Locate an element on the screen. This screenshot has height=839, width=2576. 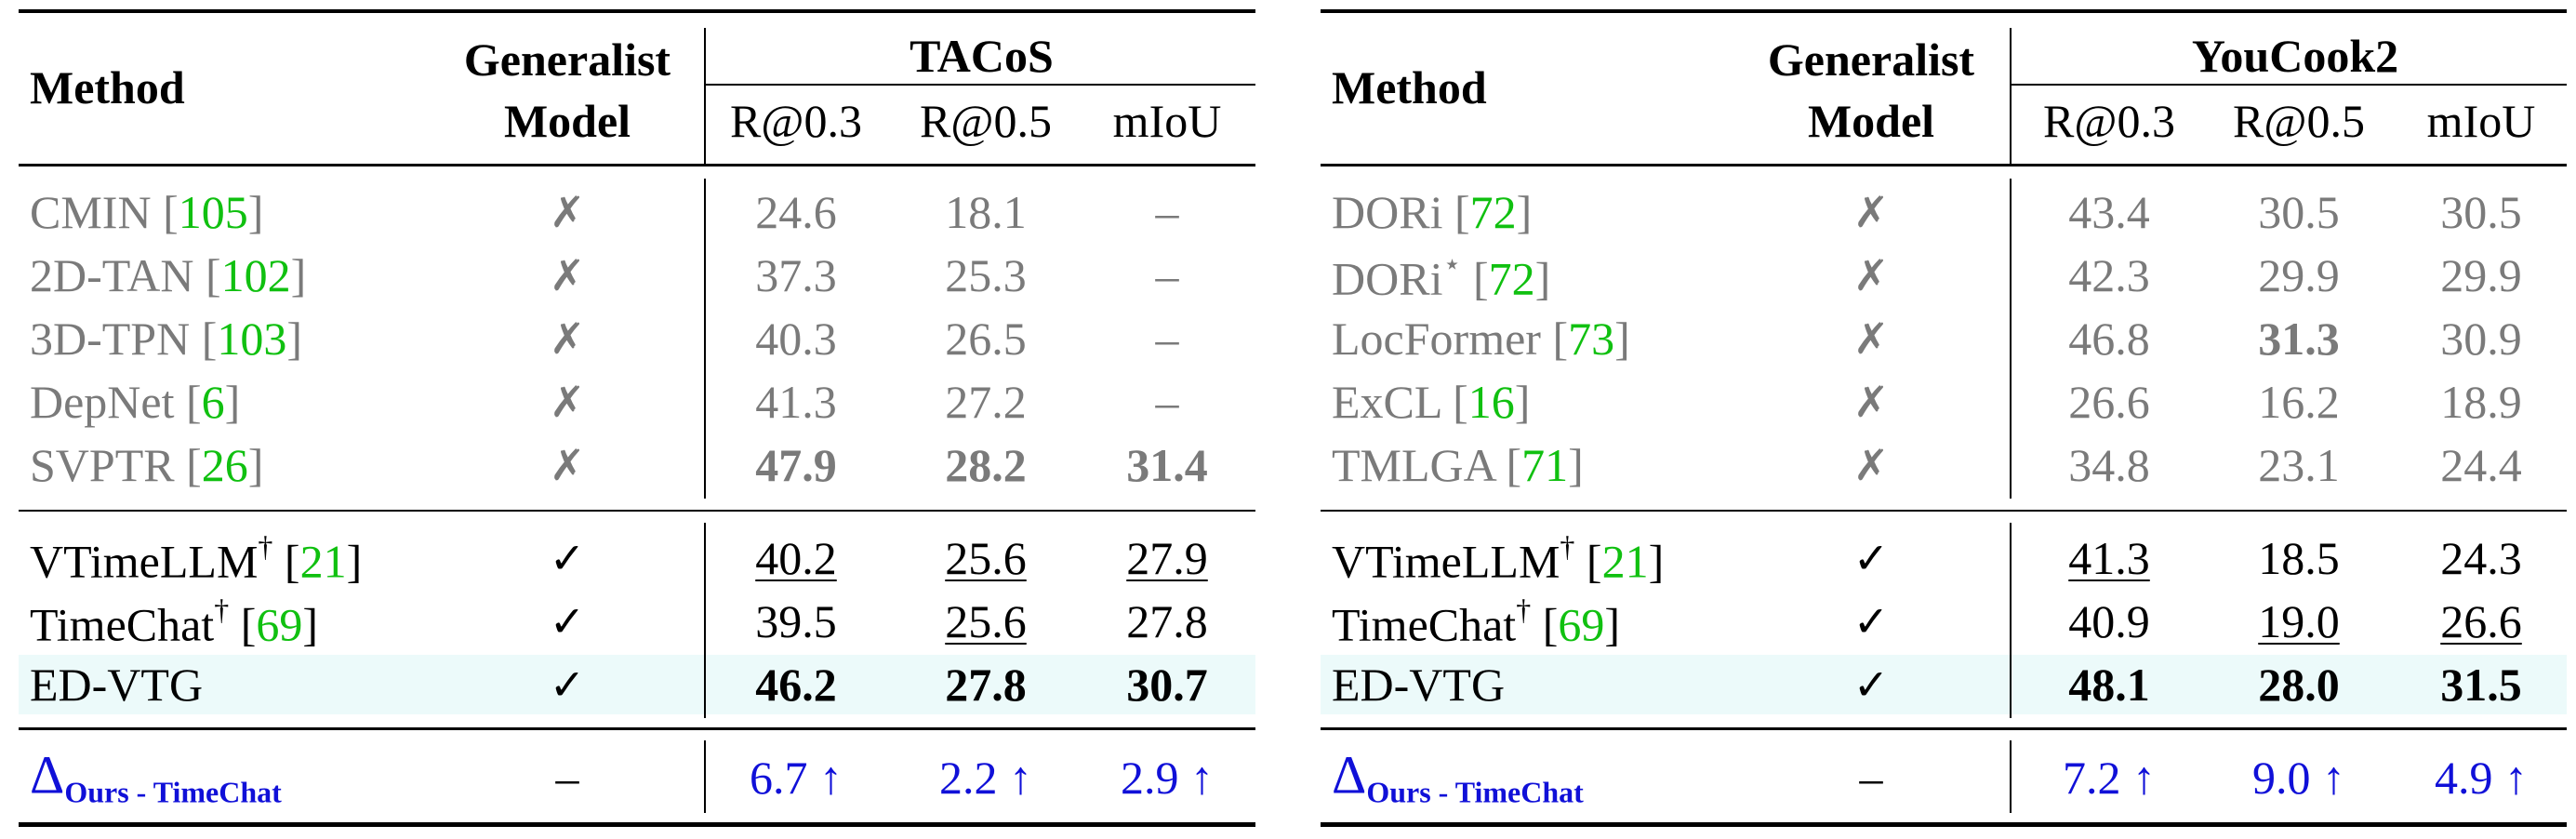
delta-value: 2.9 ↑ is located at coordinates (1167, 778).